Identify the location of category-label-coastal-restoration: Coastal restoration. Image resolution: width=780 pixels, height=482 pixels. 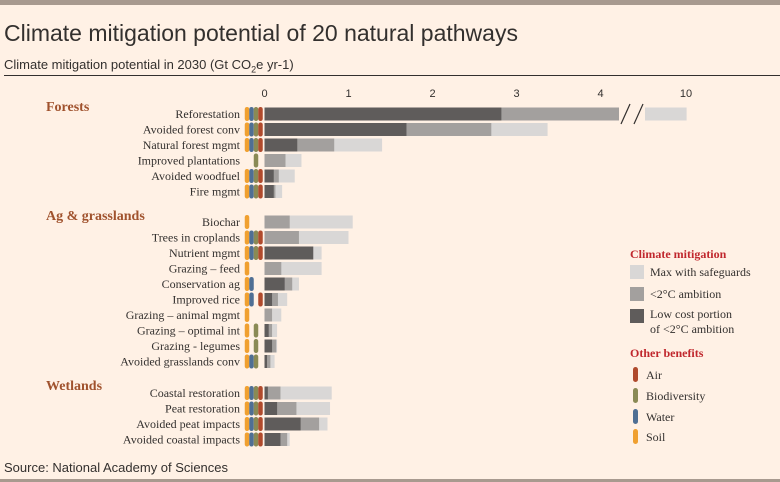
(195, 393).